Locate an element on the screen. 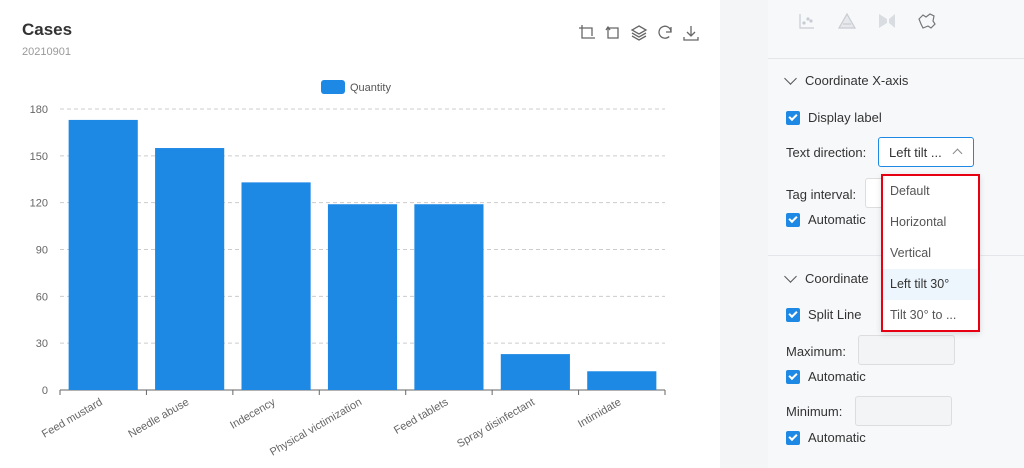 The image size is (1024, 468). display-label-row: Display label is located at coordinates (834, 117).